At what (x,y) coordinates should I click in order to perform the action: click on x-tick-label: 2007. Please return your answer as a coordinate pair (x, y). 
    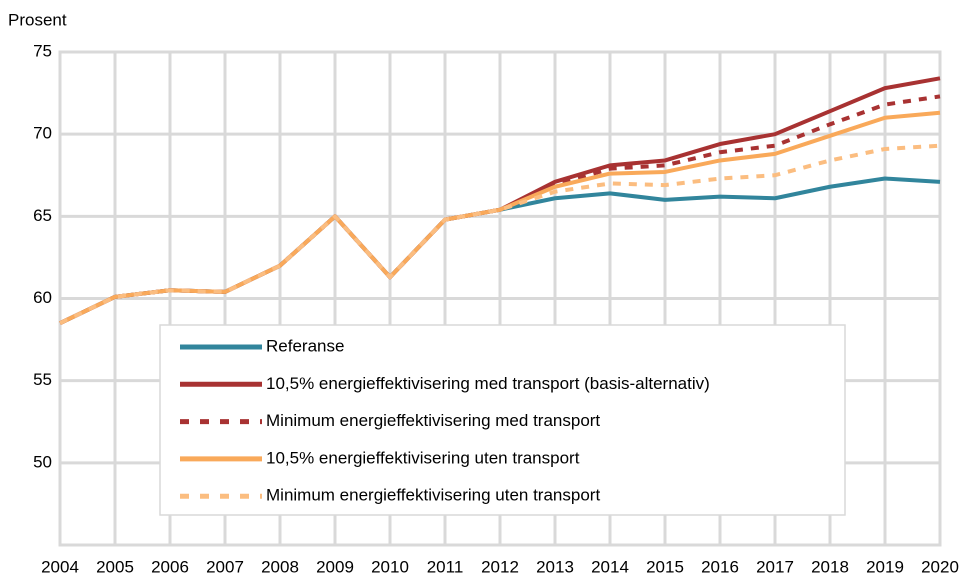
    Looking at the image, I should click on (225, 566).